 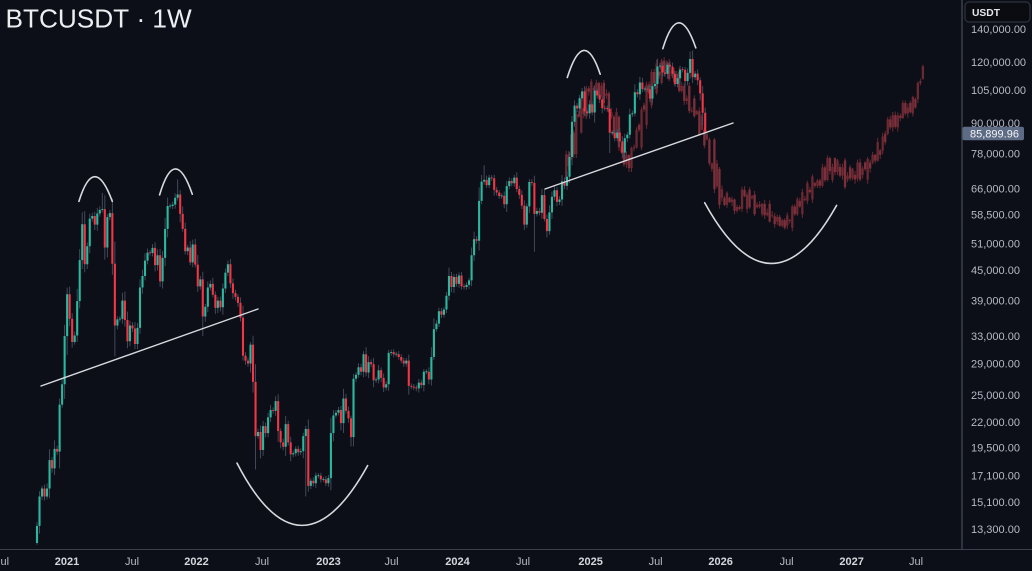 I want to click on svg-text: 19,500.00, so click(x=995, y=449).